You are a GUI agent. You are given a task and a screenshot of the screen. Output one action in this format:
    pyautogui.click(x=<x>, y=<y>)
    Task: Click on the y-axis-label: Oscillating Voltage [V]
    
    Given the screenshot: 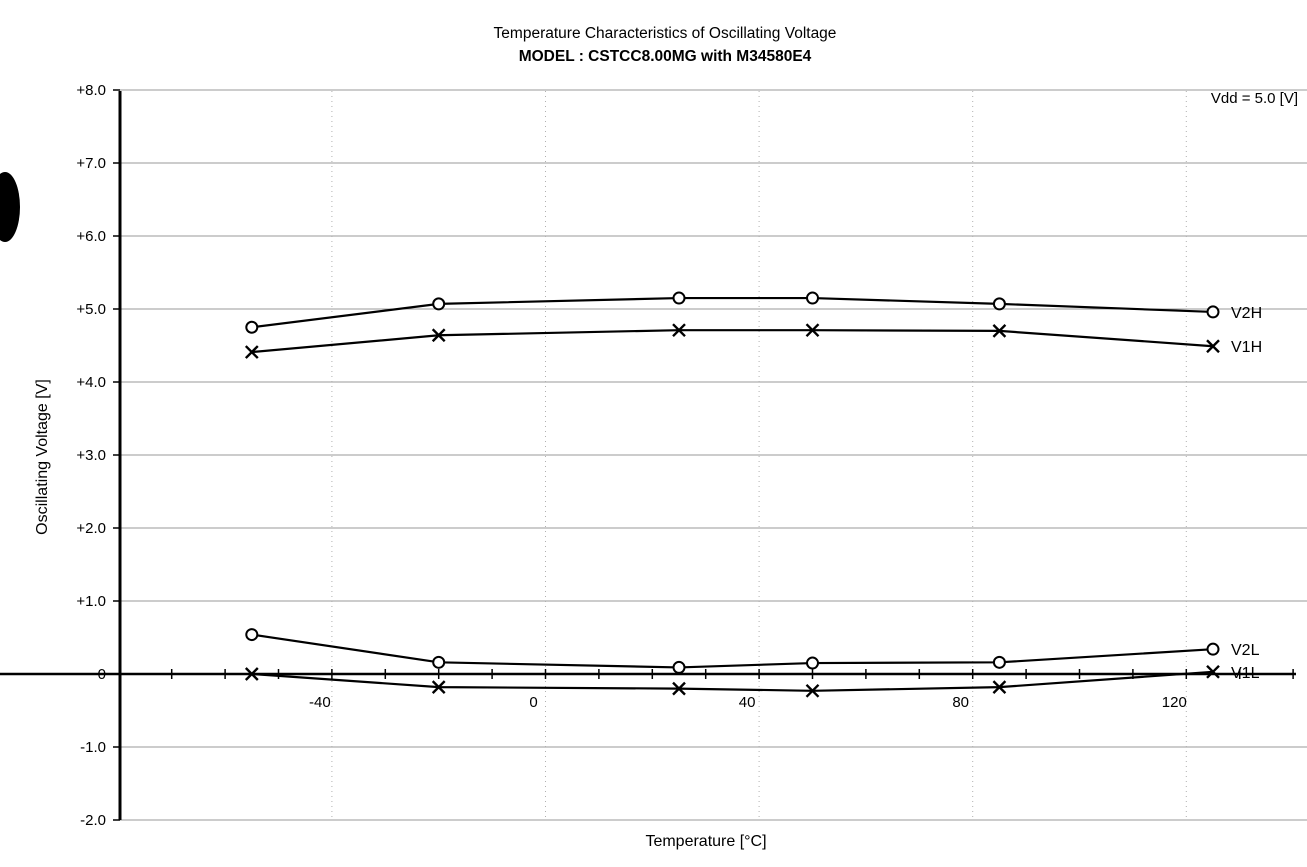 What is the action you would take?
    pyautogui.click(x=42, y=457)
    